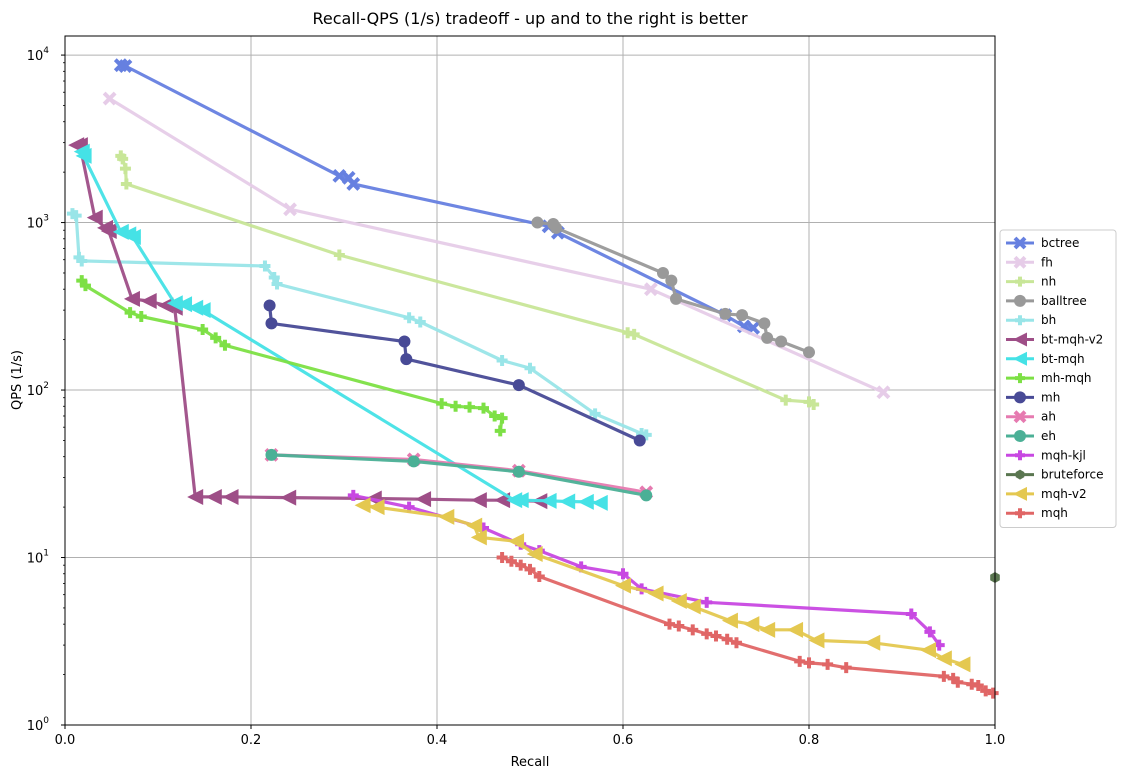 Image resolution: width=1121 pixels, height=778 pixels. Describe the element at coordinates (1048, 436) in the screenshot. I see `legend-label: eh` at that location.